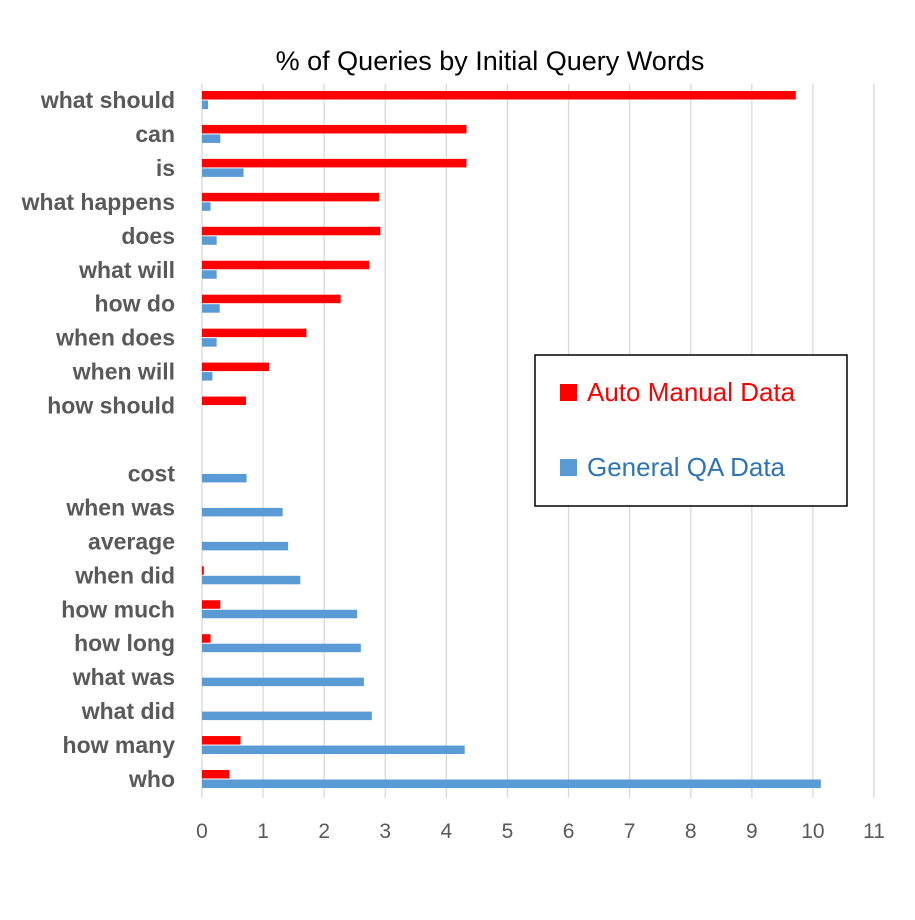 This screenshot has height=920, width=915. What do you see at coordinates (119, 745) in the screenshot?
I see `category-label: how many` at bounding box center [119, 745].